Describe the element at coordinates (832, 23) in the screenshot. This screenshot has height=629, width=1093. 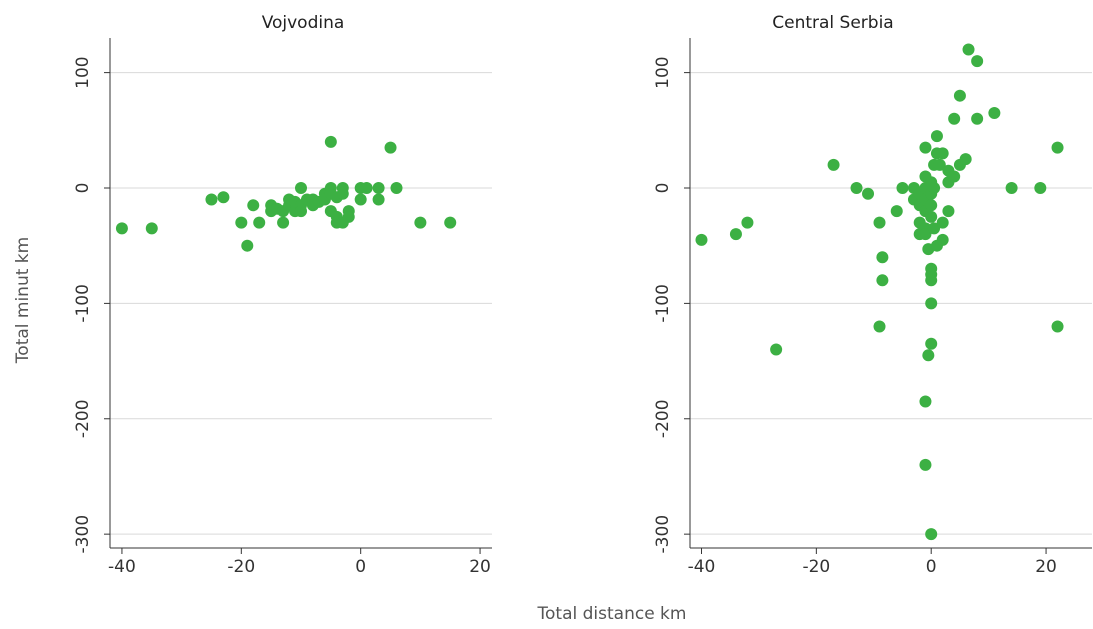
I see `panel-2-title: Central Serbia` at that location.